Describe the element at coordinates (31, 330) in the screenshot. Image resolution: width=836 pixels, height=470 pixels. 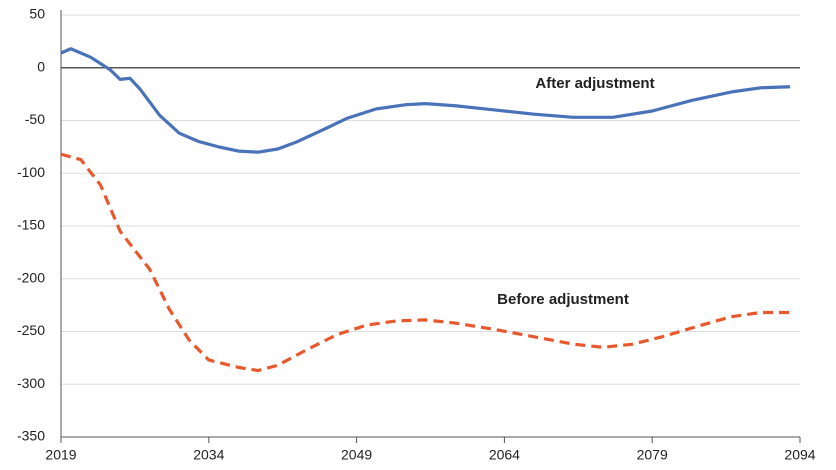
I see `y-tick-label: -250` at that location.